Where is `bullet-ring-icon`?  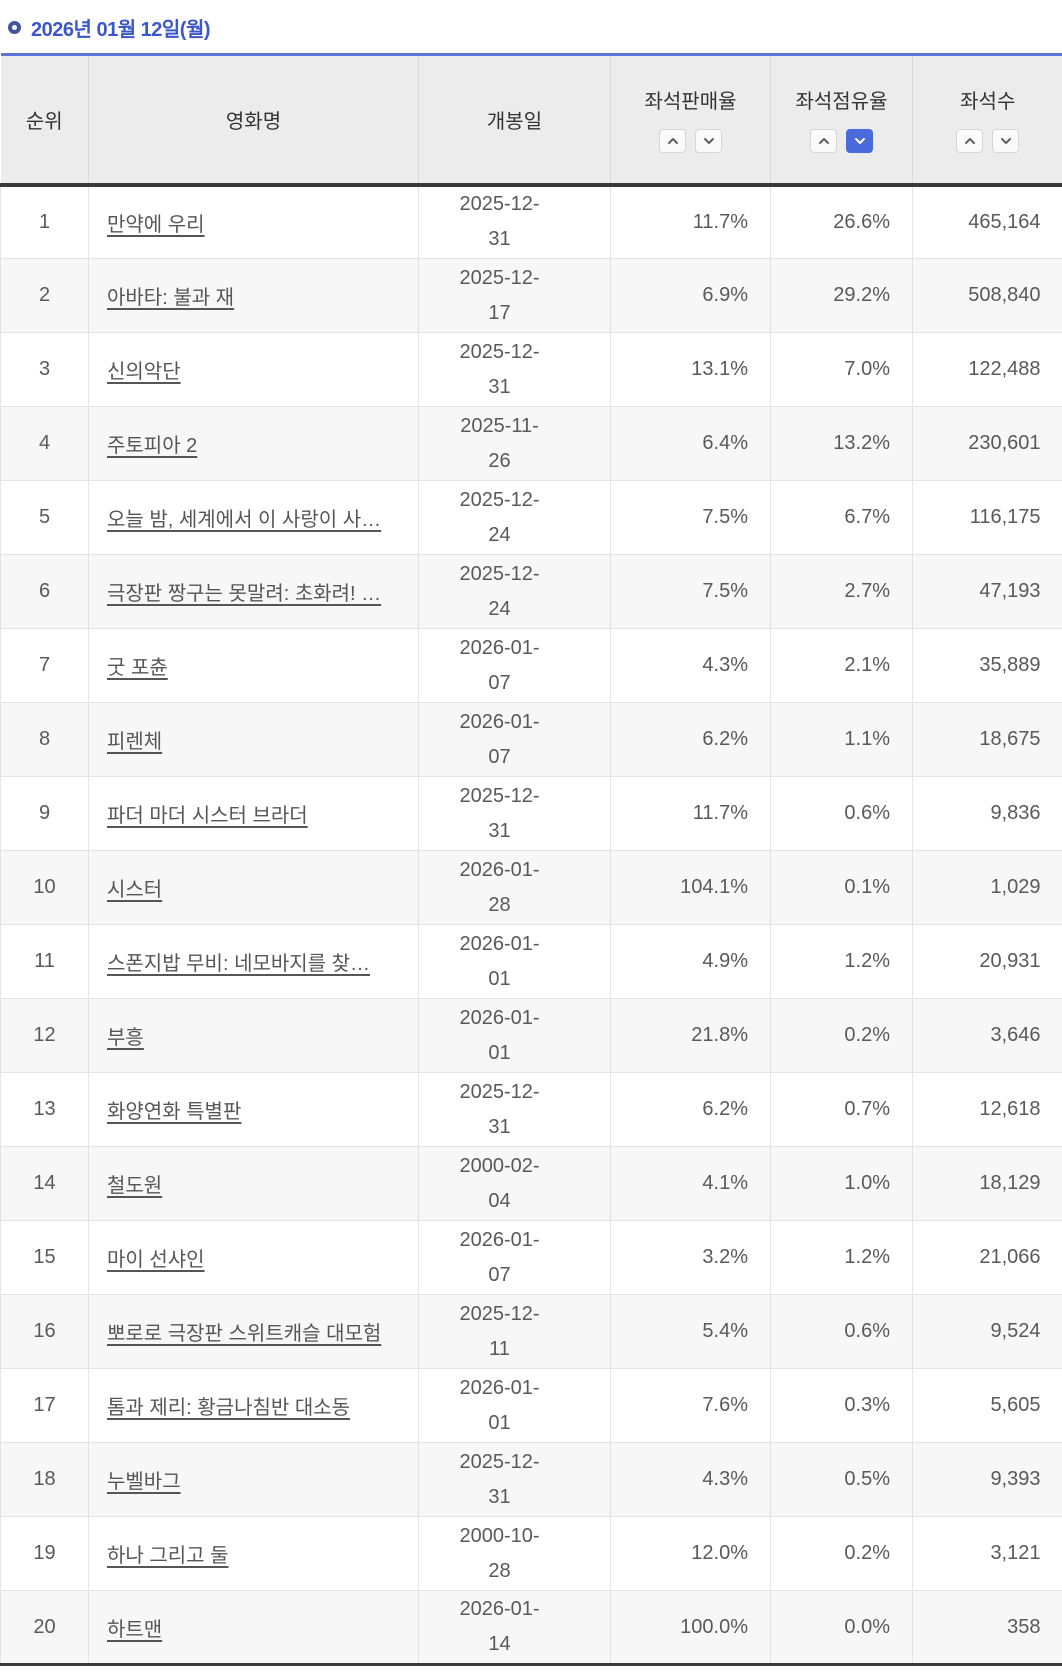
bullet-ring-icon is located at coordinates (14, 27).